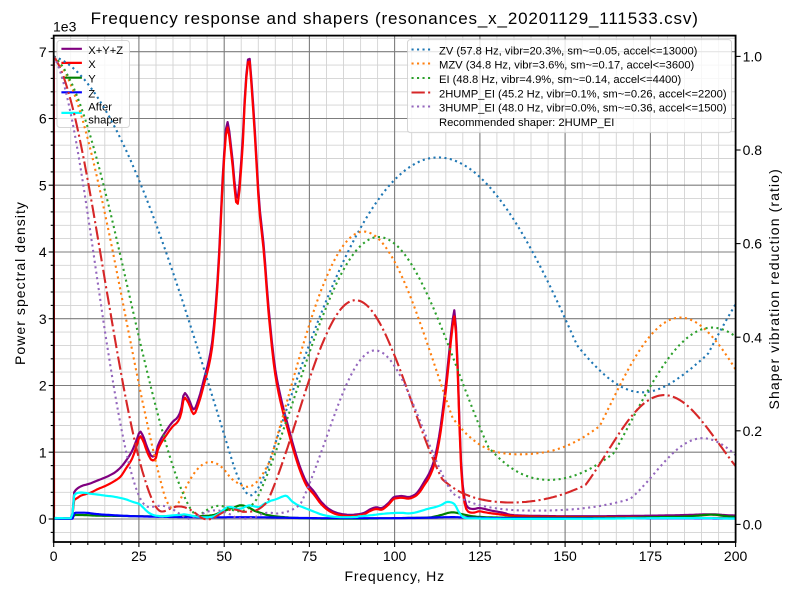 The height and width of the screenshot is (605, 800). What do you see at coordinates (753, 431) in the screenshot?
I see `svg-text: 0.2` at bounding box center [753, 431].